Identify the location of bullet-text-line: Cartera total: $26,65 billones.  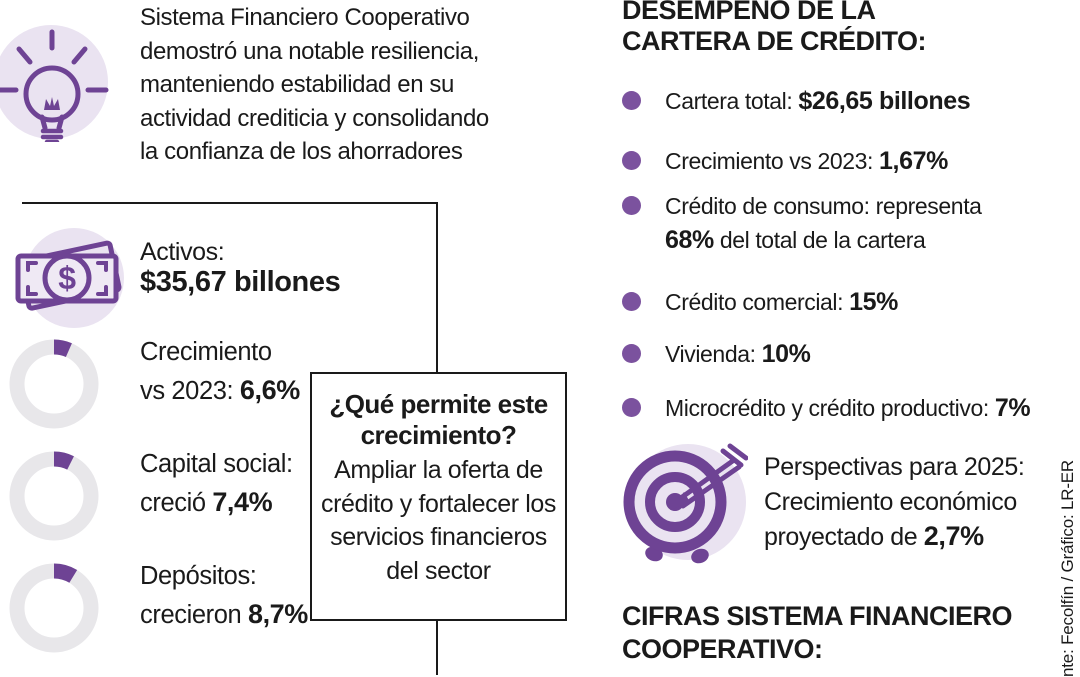
(818, 101).